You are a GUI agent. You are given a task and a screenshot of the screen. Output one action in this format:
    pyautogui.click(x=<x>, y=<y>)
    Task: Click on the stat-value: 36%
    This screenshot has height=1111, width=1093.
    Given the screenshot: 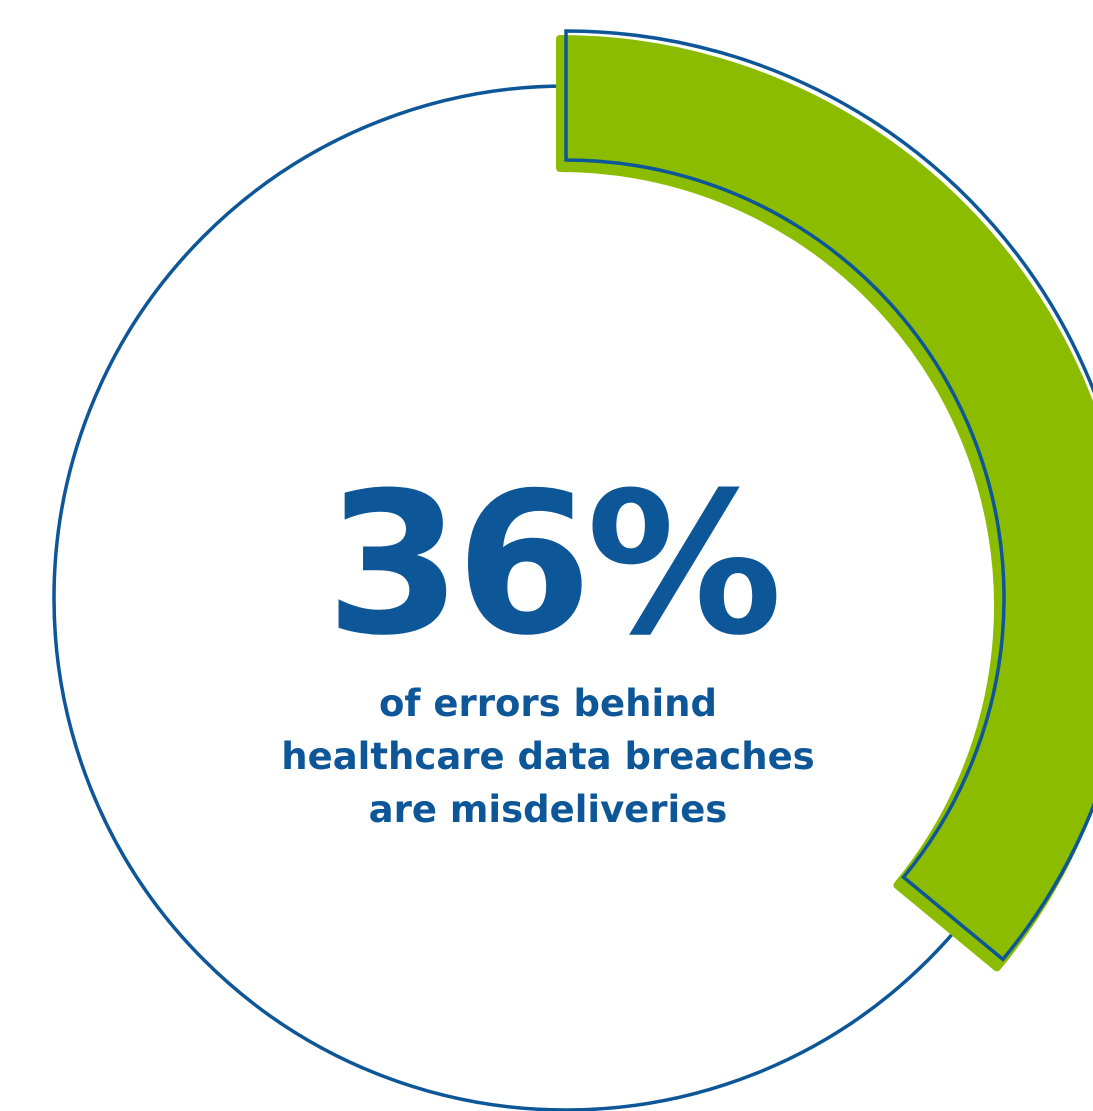 What is the action you would take?
    pyautogui.click(x=551, y=565)
    